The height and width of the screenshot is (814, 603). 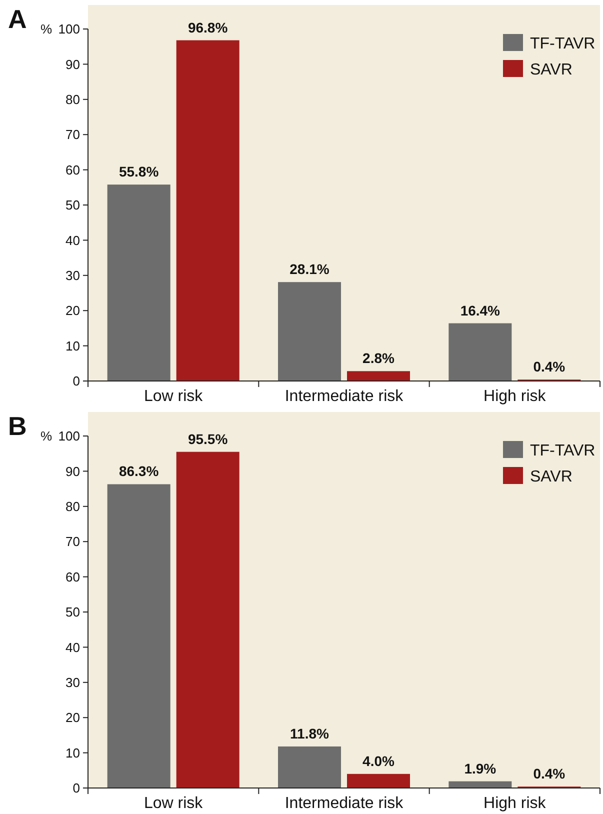 What do you see at coordinates (310, 269) in the screenshot?
I see `data-label: 28.1%` at bounding box center [310, 269].